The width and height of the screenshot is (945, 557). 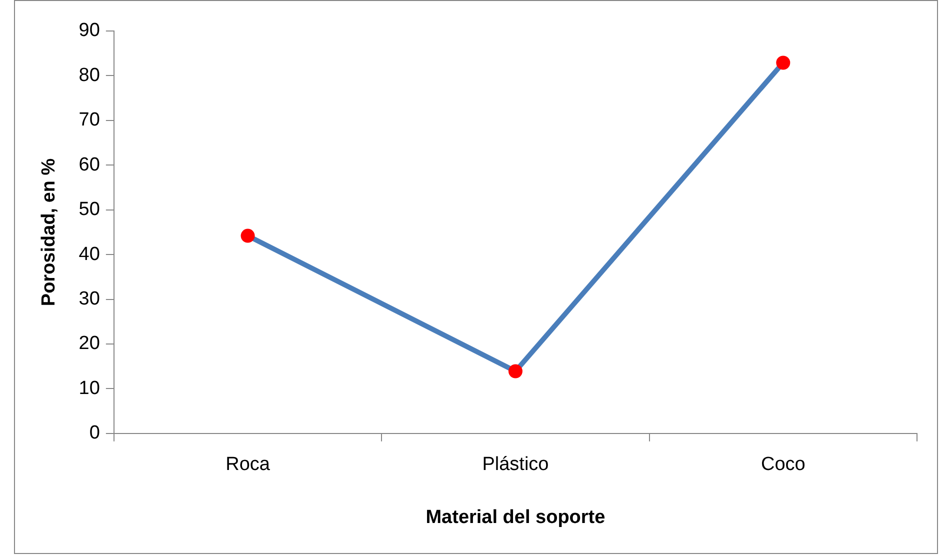 I want to click on x-axis-title: Material del soporte, so click(x=516, y=517).